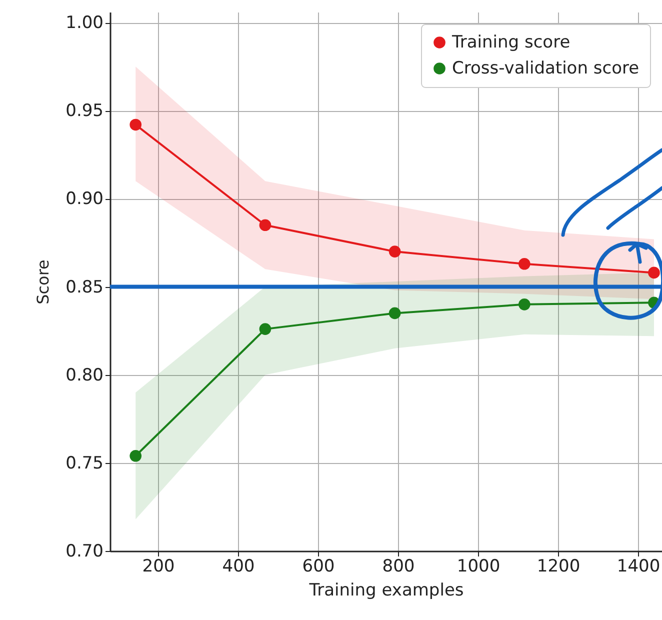 The width and height of the screenshot is (662, 620). I want to click on y-tick-label: 0.80, so click(85, 375).